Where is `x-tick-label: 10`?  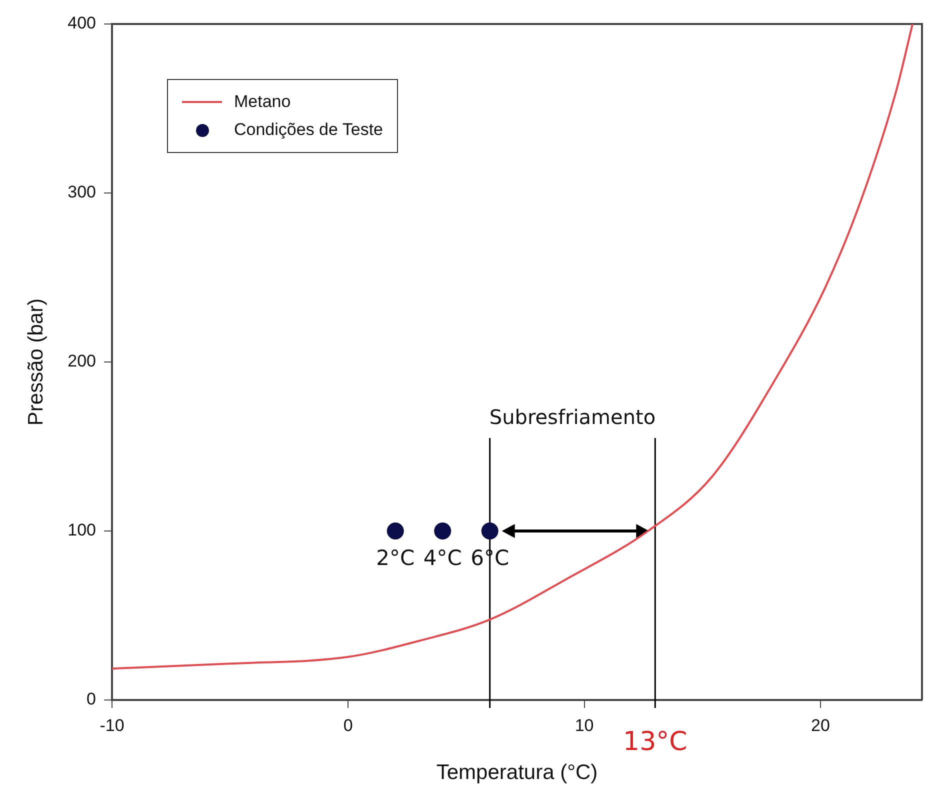
x-tick-label: 10 is located at coordinates (584, 725).